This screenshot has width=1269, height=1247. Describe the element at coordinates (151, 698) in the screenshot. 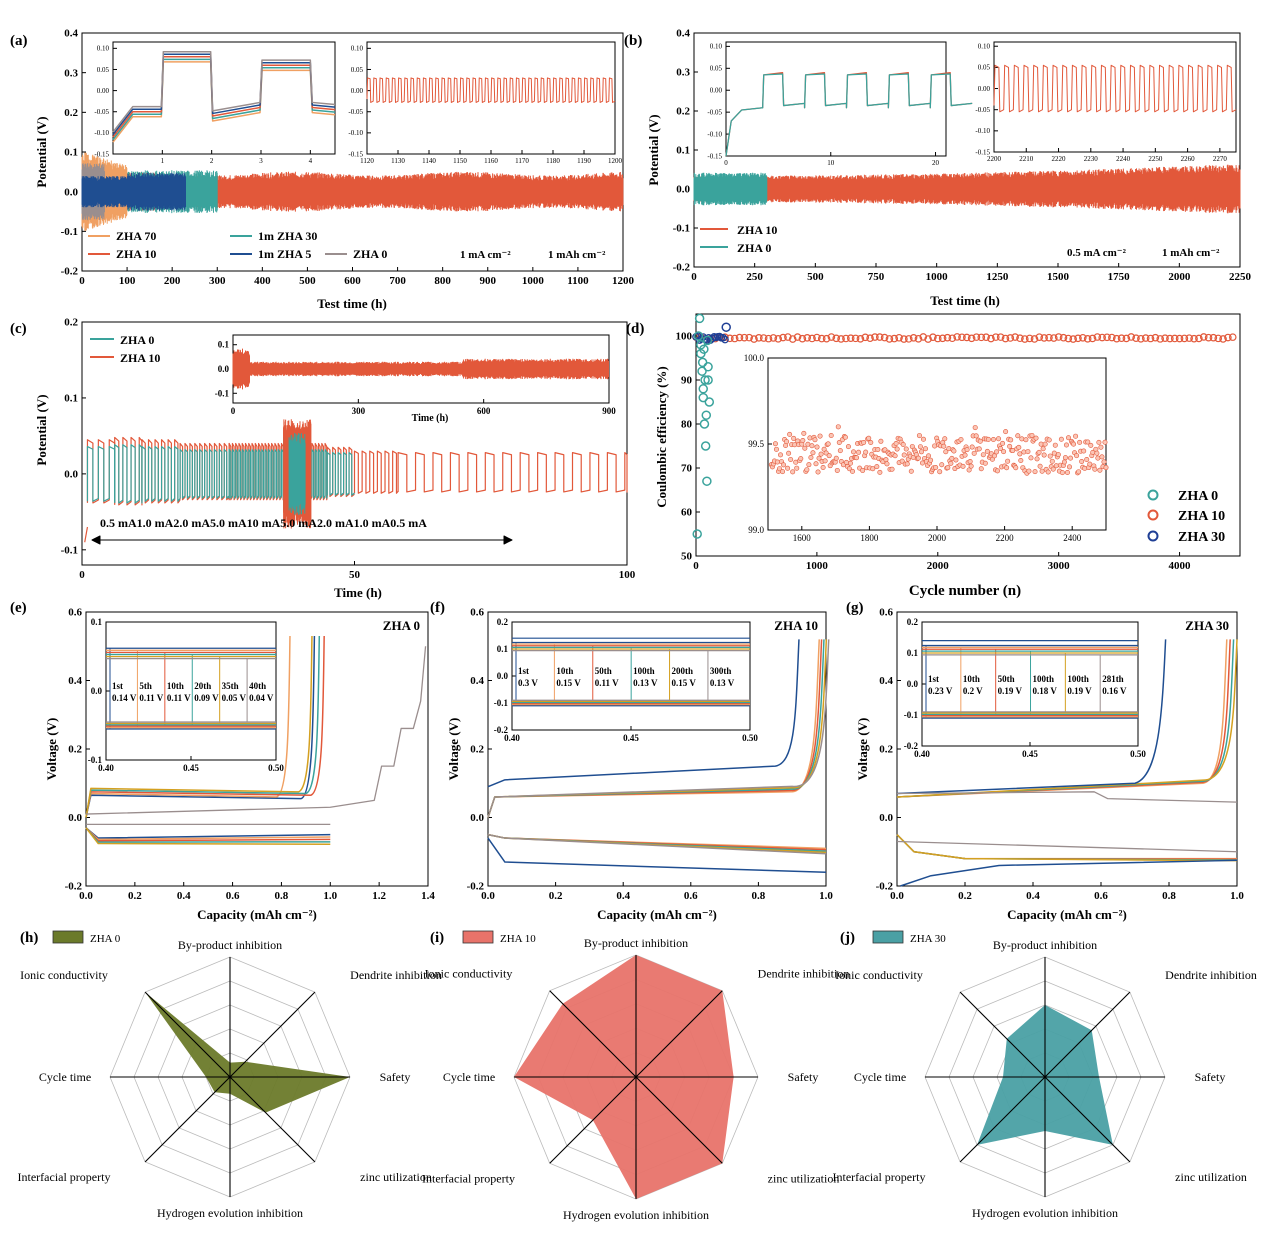

I see `overpotential-label: 0.11 V` at that location.